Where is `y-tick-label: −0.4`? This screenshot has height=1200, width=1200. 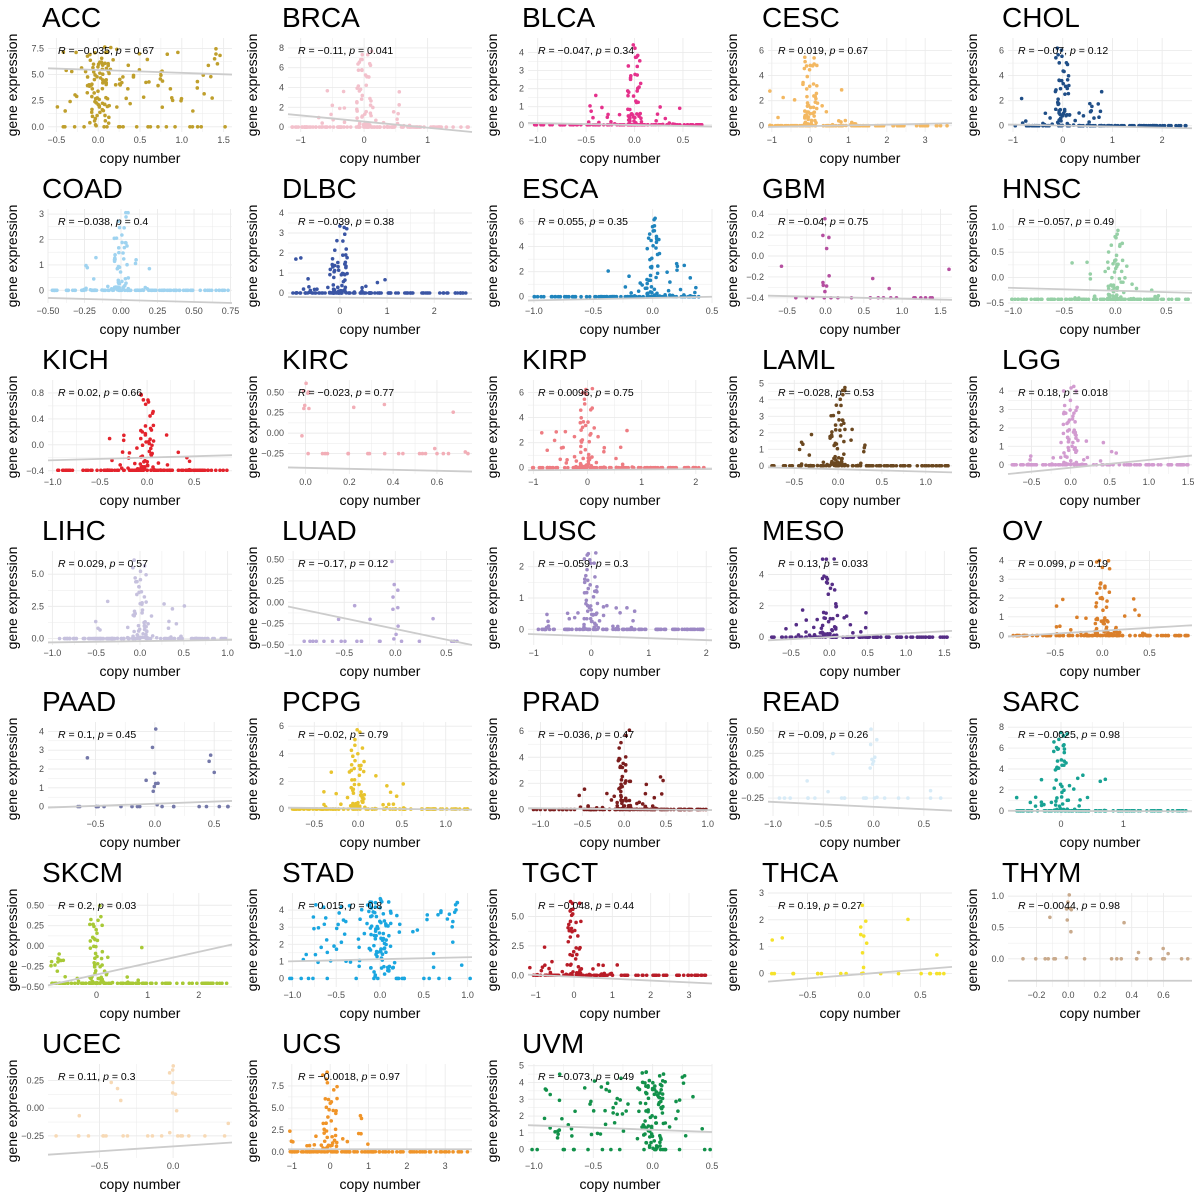
y-tick-label: −0.4 is located at coordinates (35, 471).